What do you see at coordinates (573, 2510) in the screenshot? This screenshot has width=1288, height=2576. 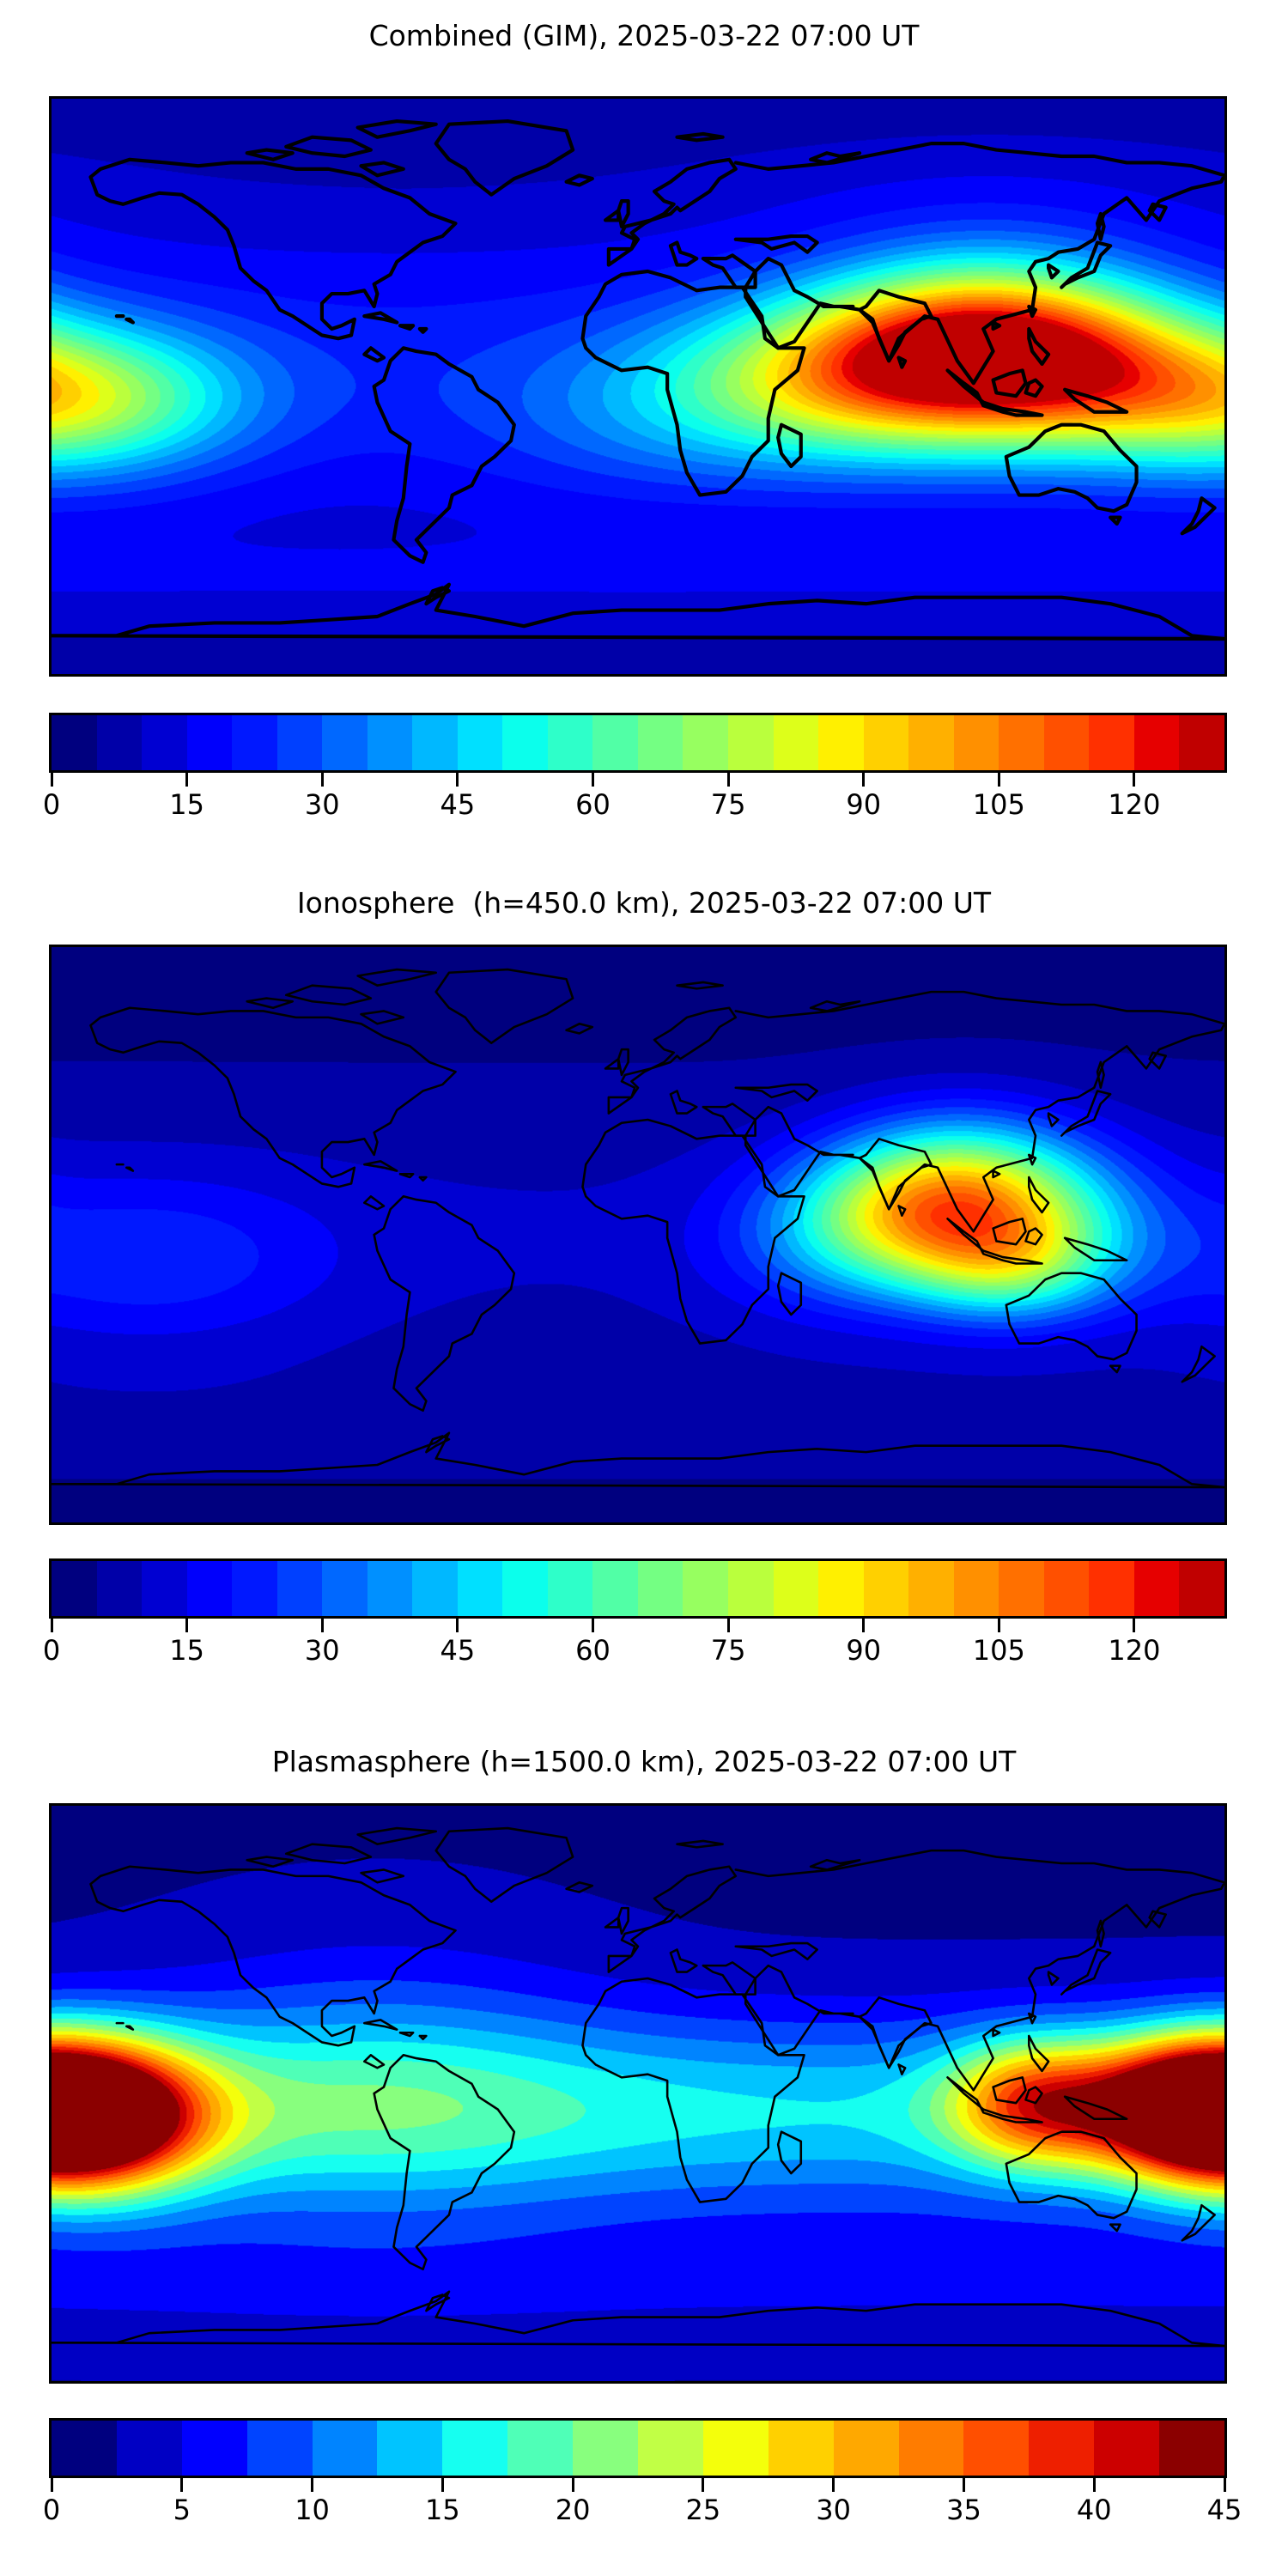 I see `colorbar-tick-label: 20` at bounding box center [573, 2510].